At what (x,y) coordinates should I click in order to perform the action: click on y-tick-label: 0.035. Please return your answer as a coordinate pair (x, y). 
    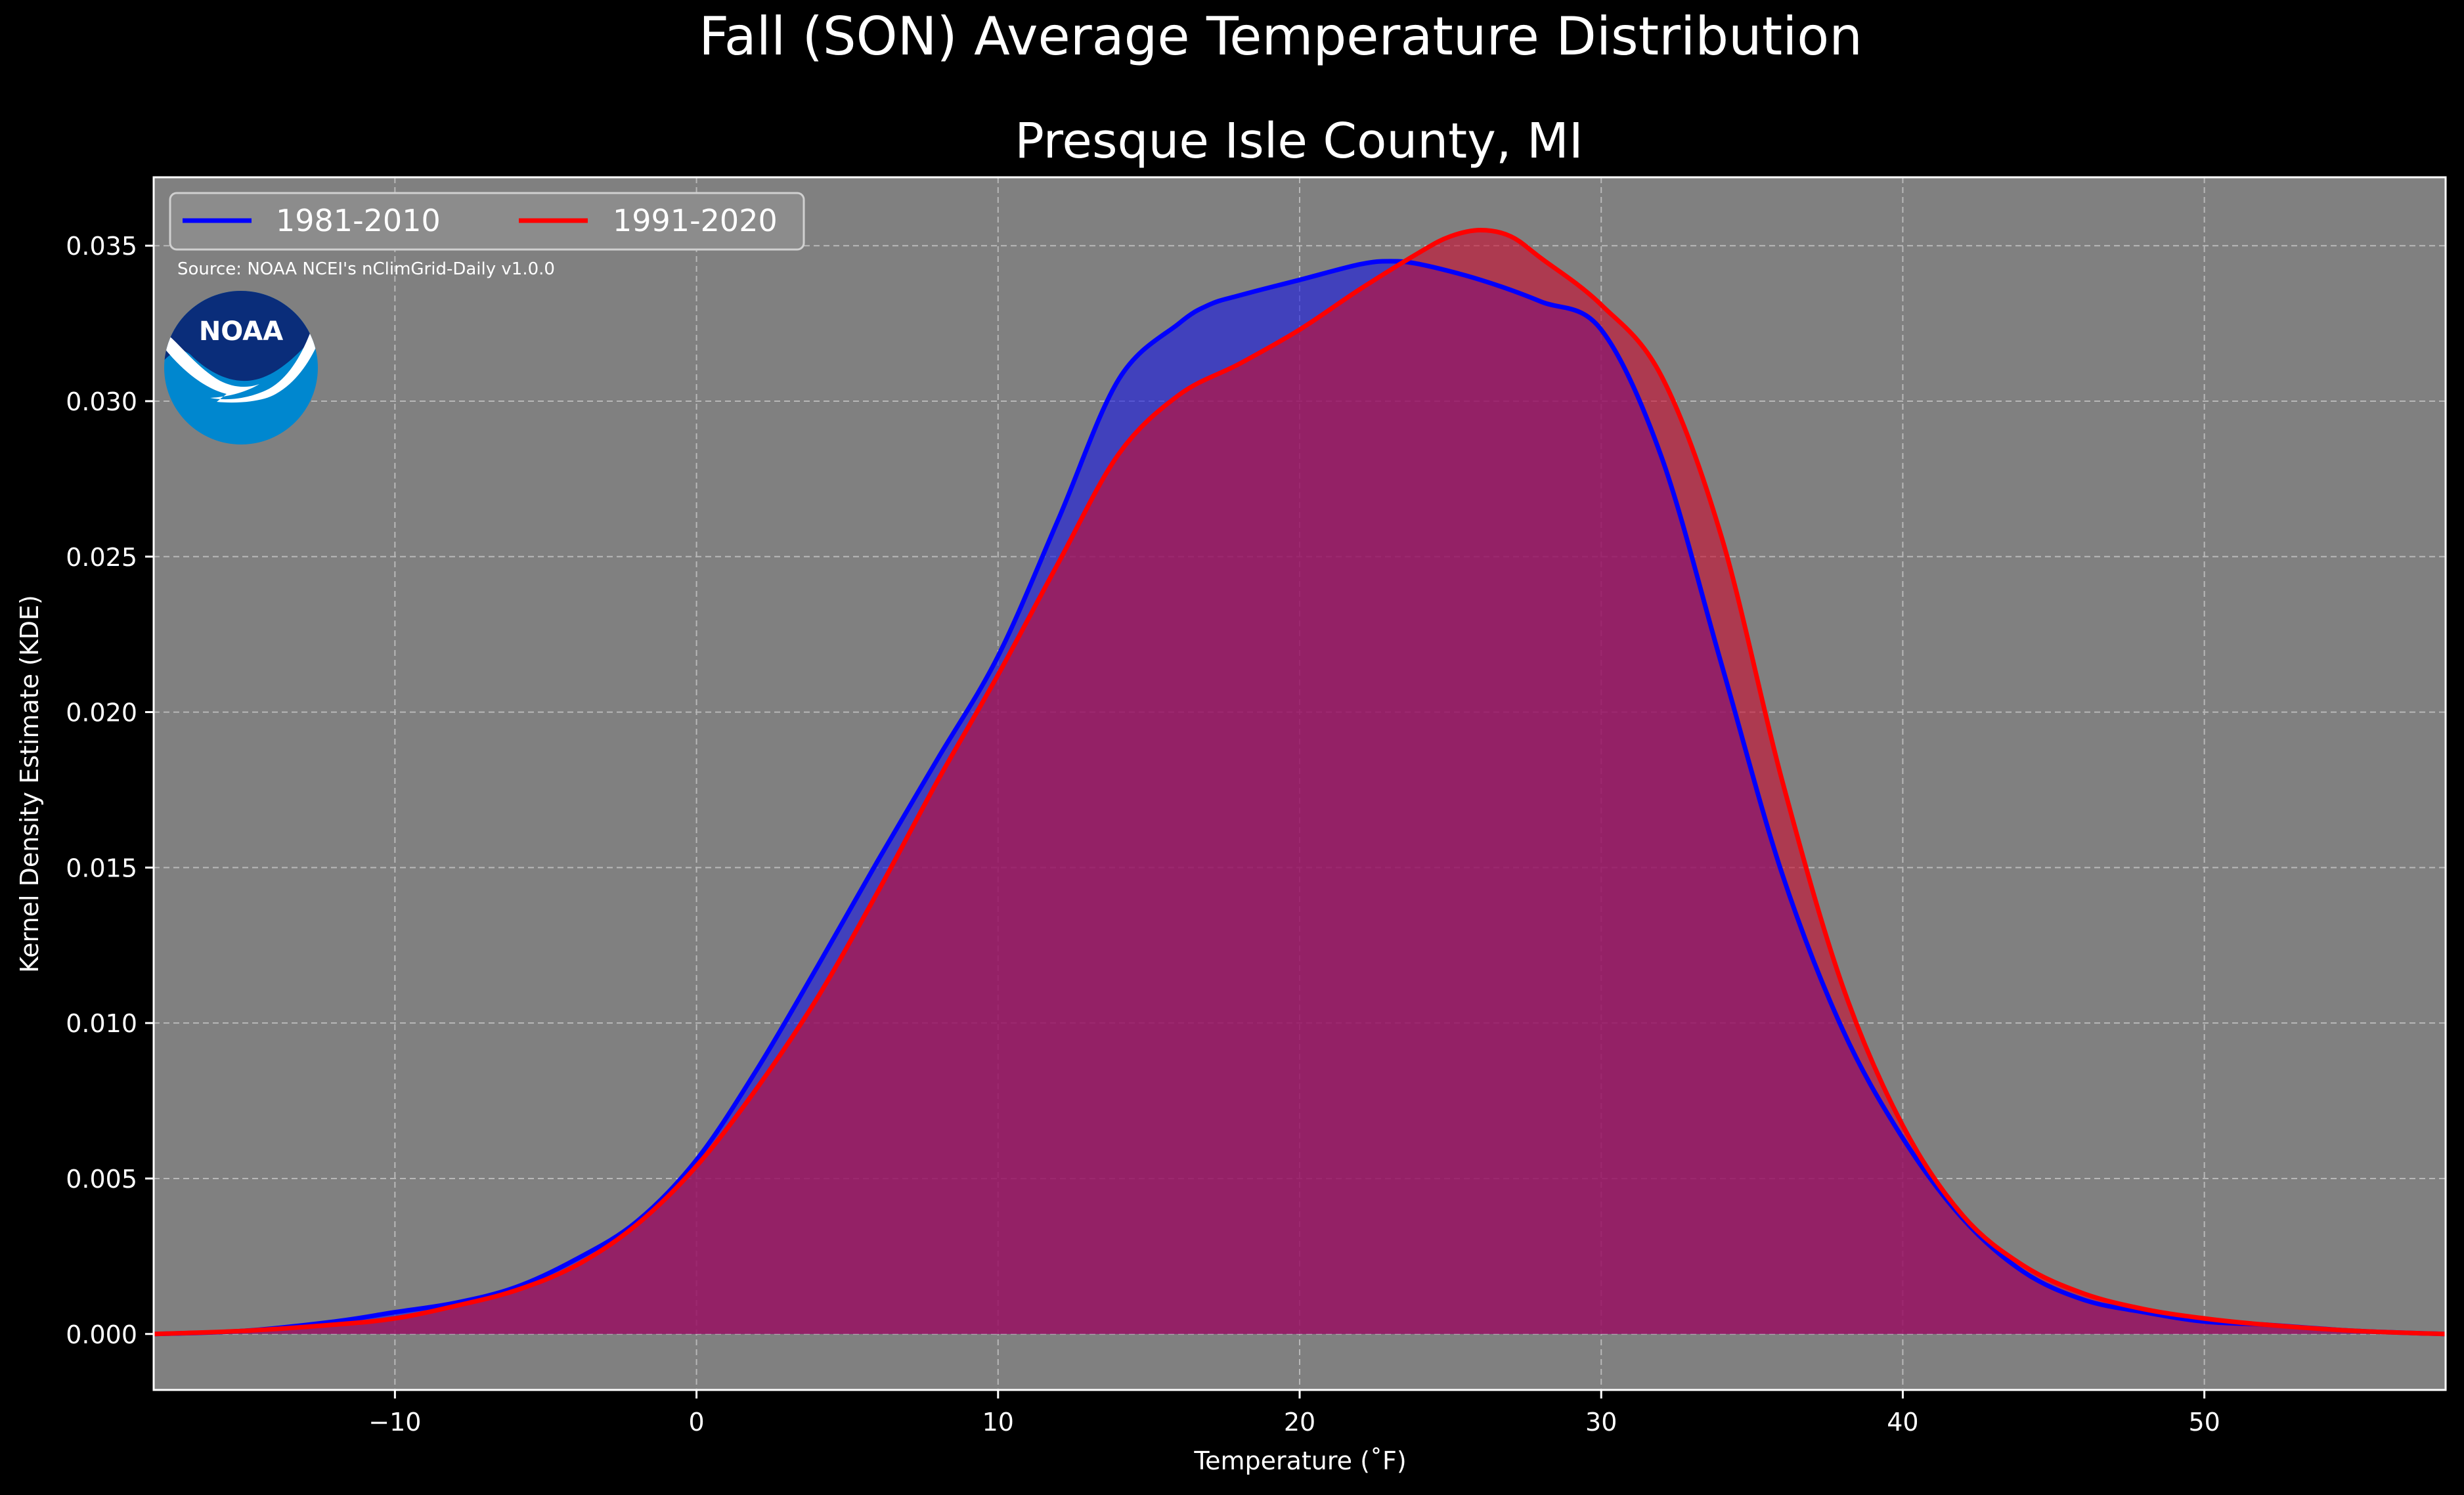
    Looking at the image, I should click on (101, 246).